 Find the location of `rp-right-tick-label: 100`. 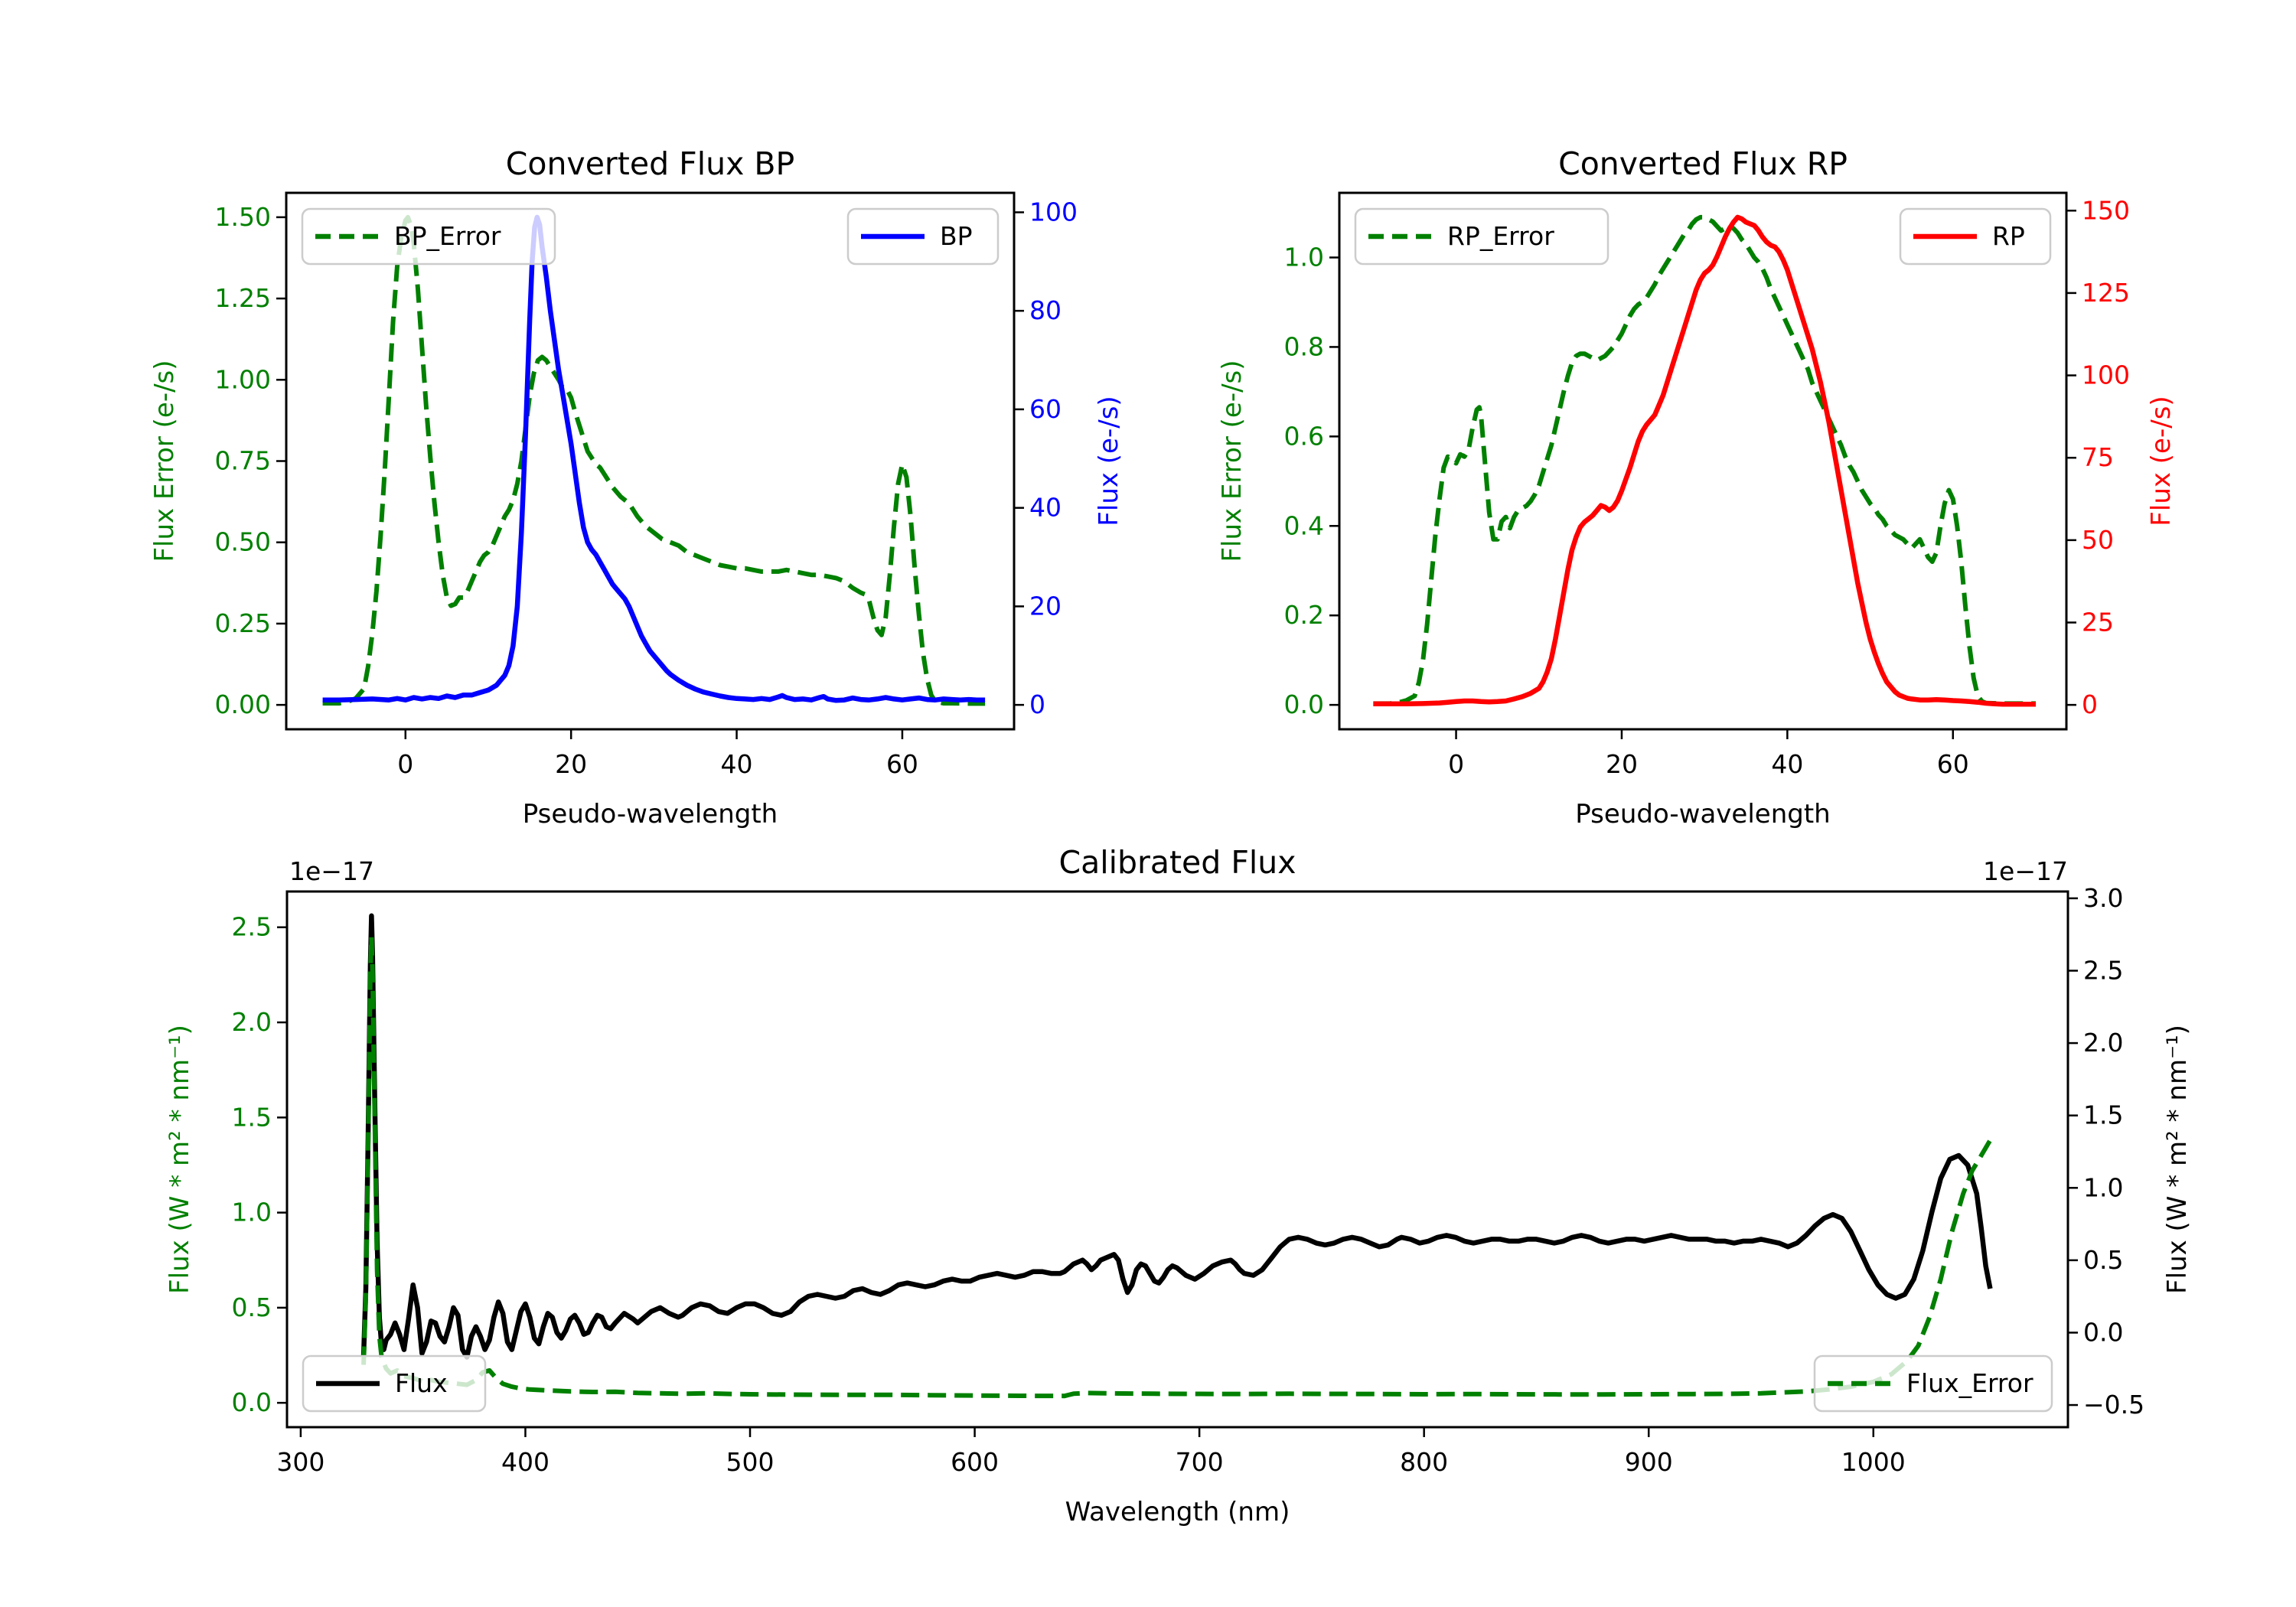

rp-right-tick-label: 100 is located at coordinates (2106, 375).